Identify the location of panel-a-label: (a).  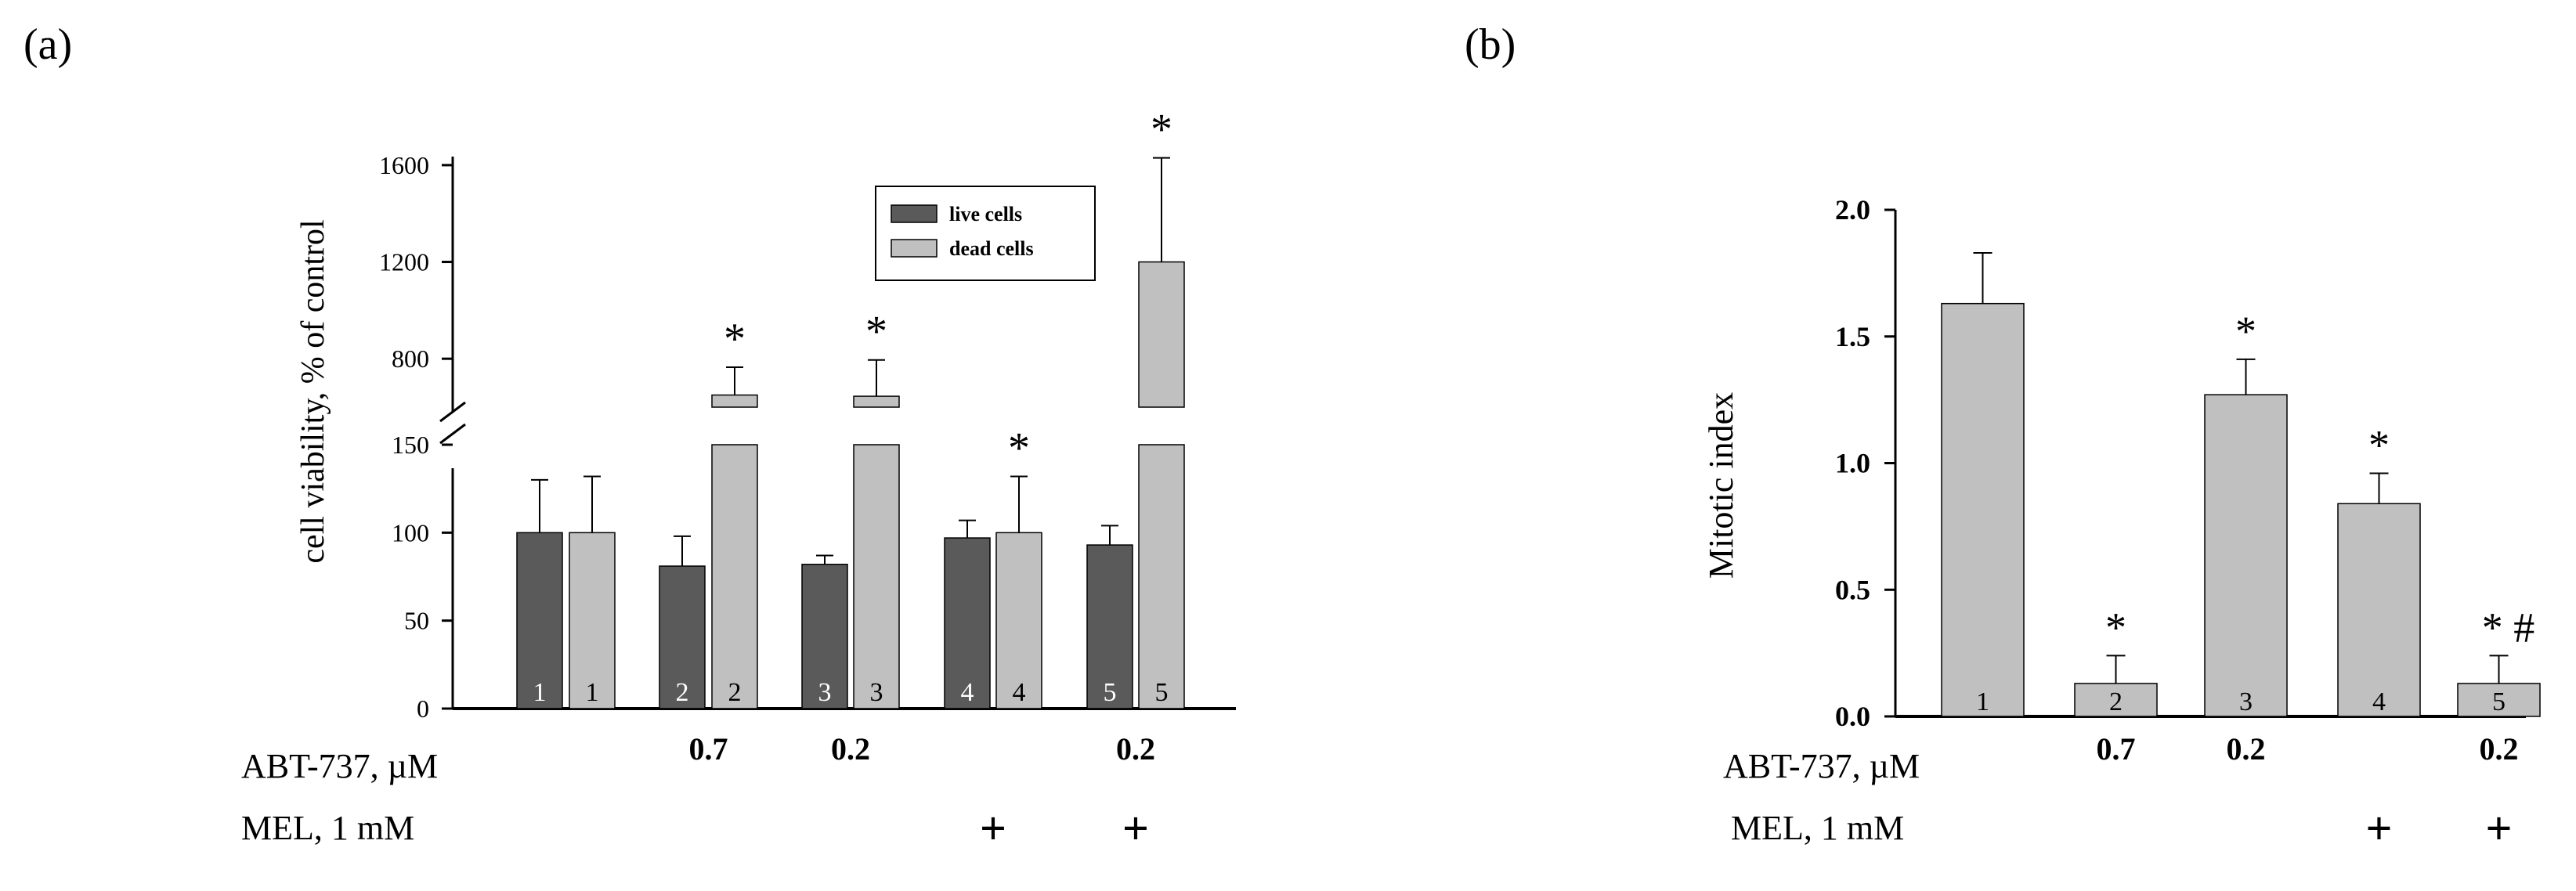
(47, 44).